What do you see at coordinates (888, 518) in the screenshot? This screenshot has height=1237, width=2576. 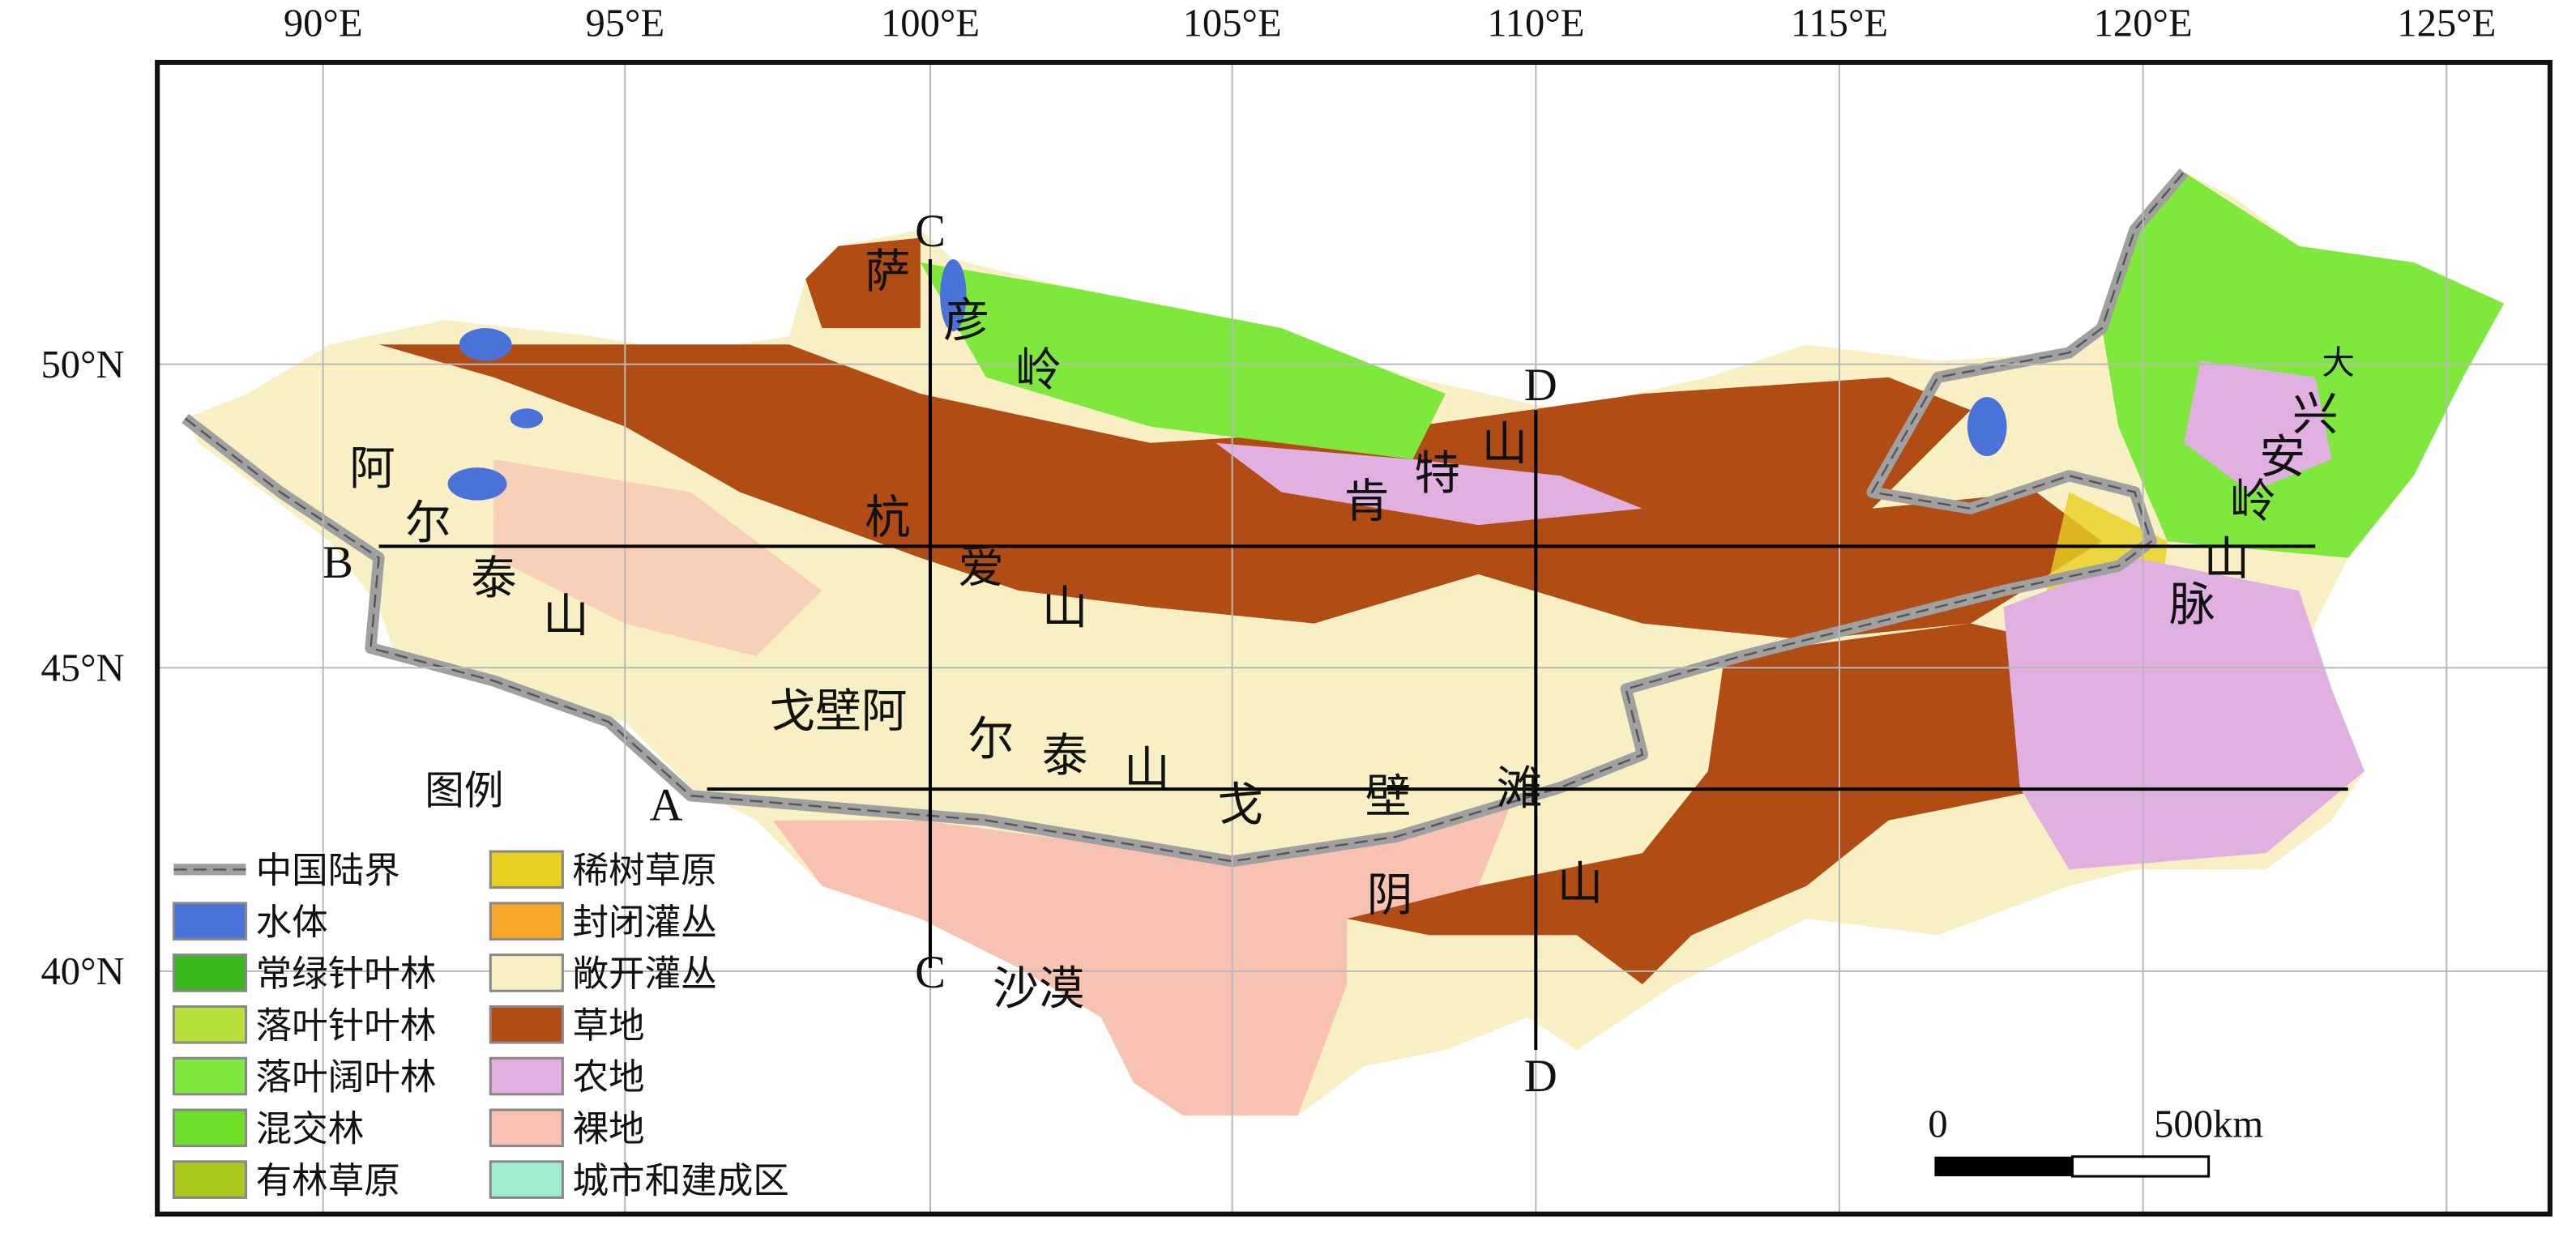 I see `place-label: 杭` at bounding box center [888, 518].